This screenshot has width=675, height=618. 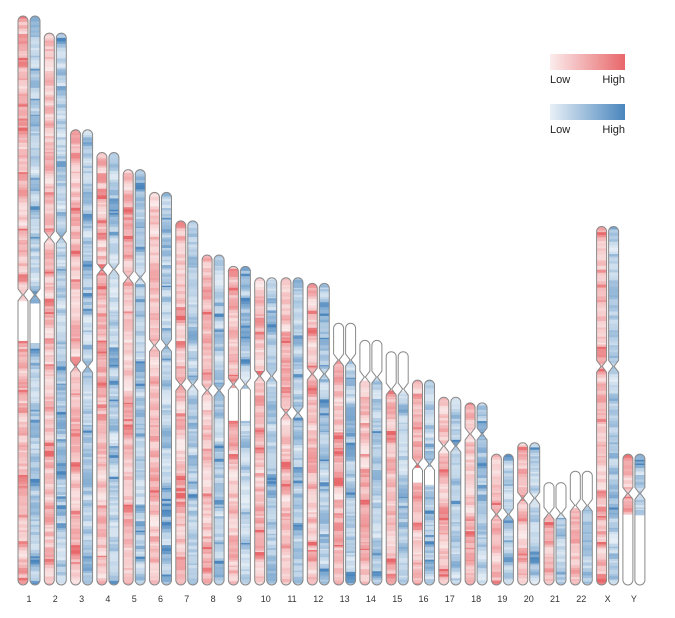 I want to click on chromosome-17: 17, so click(x=450, y=500).